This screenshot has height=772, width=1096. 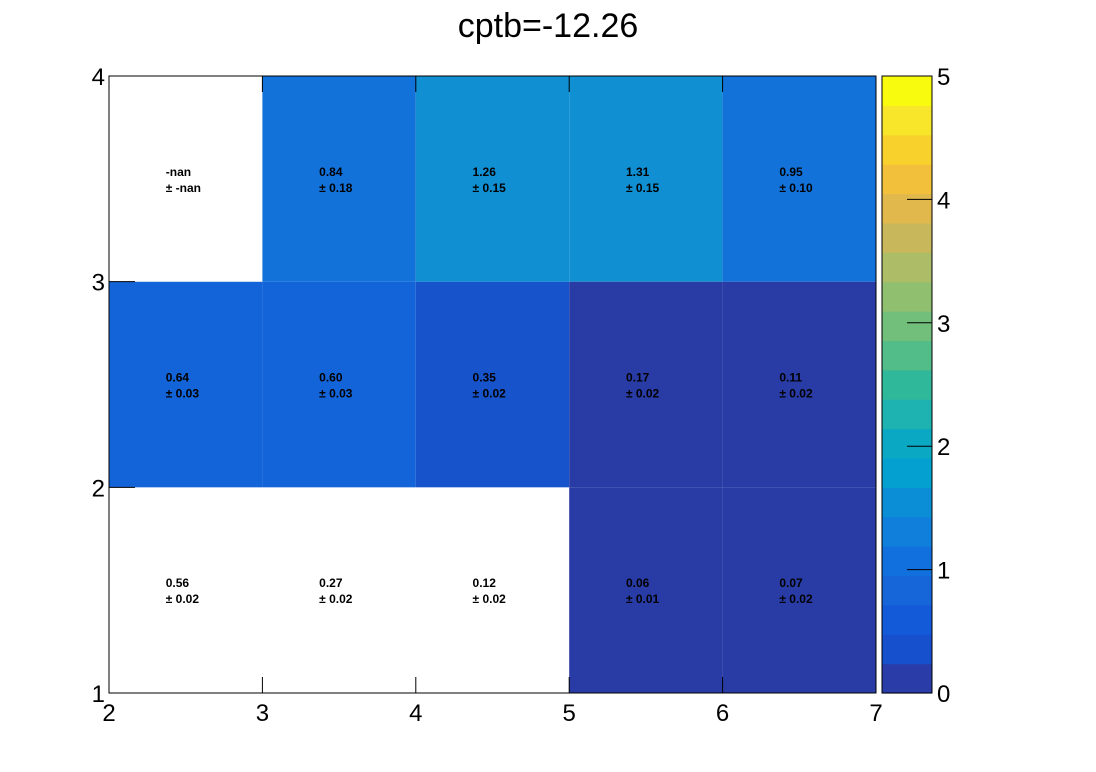 I want to click on cell-value-label: 0.11, so click(x=790, y=378).